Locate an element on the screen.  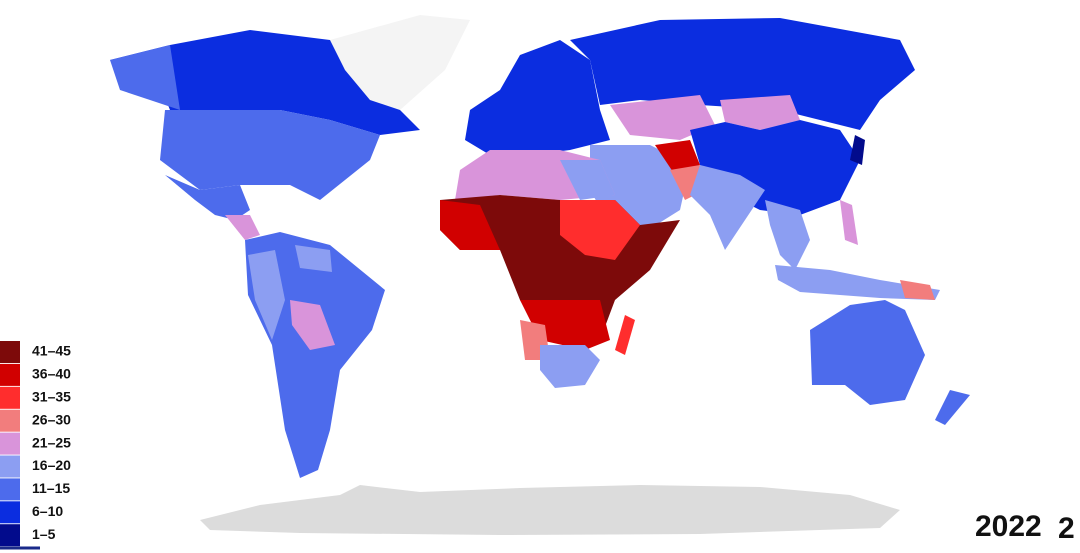
europe is located at coordinates (537, 97).